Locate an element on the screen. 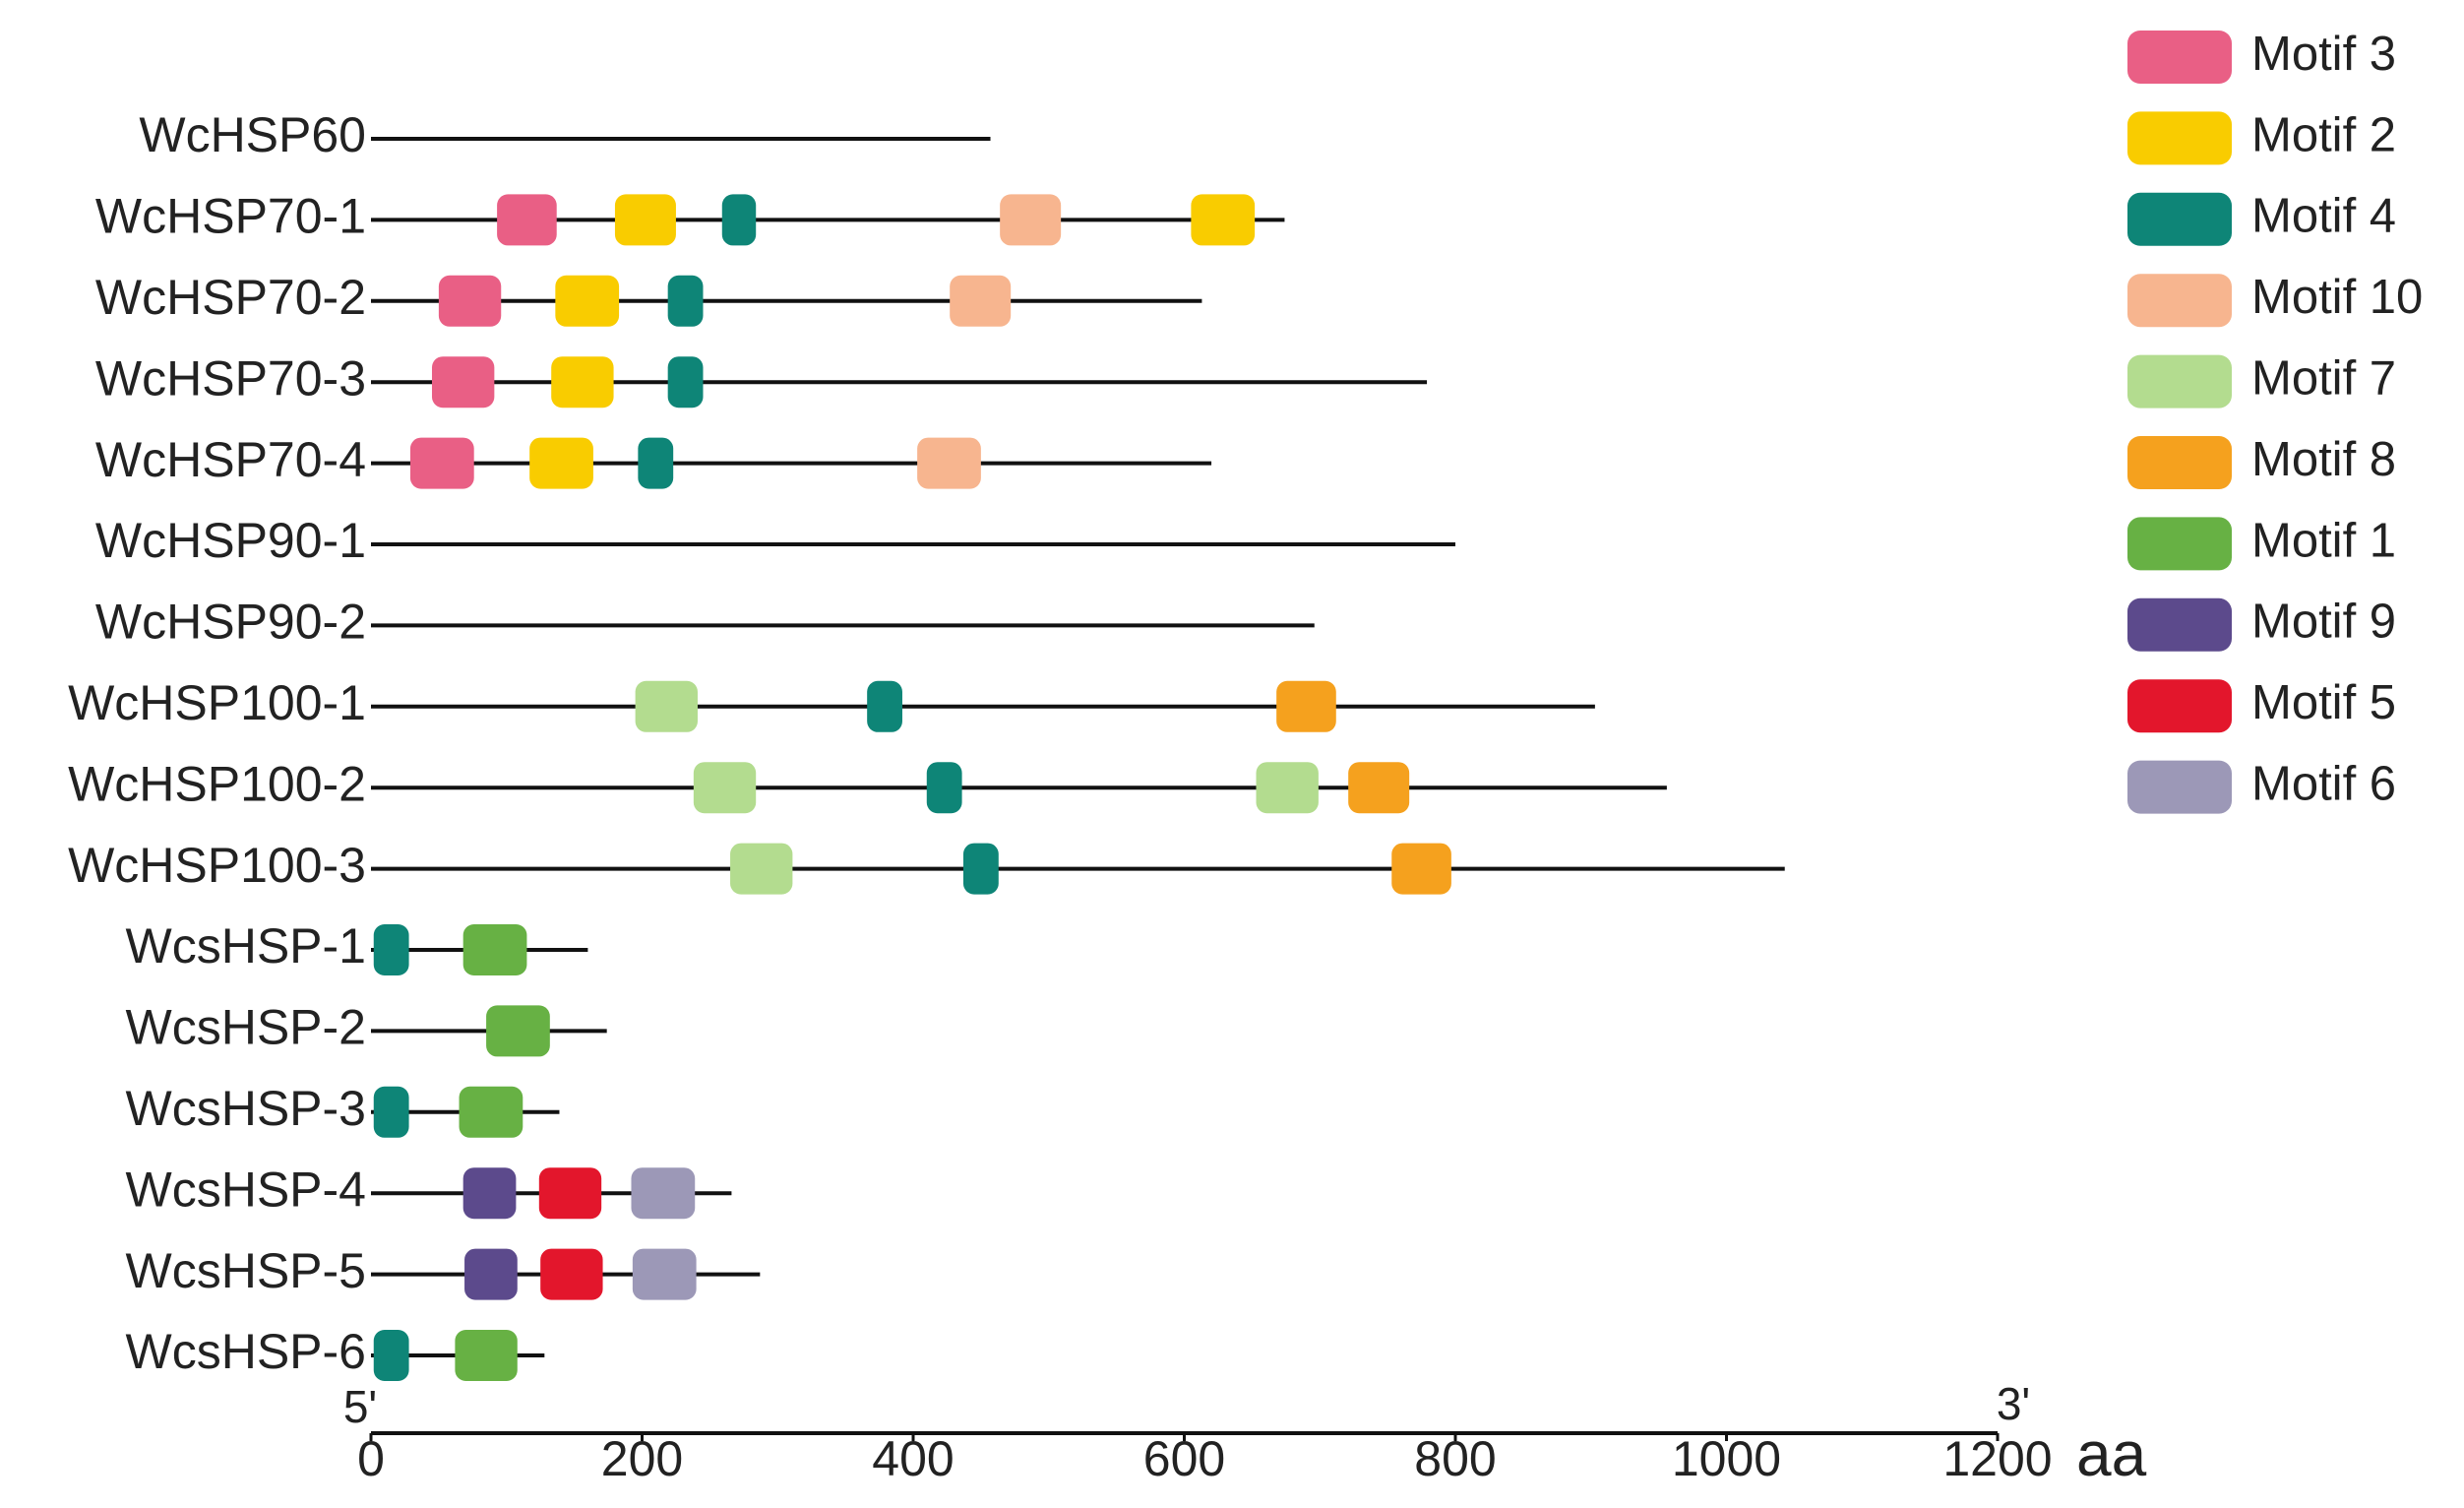  protein-label: WcsHSP-5 is located at coordinates (246, 1270).